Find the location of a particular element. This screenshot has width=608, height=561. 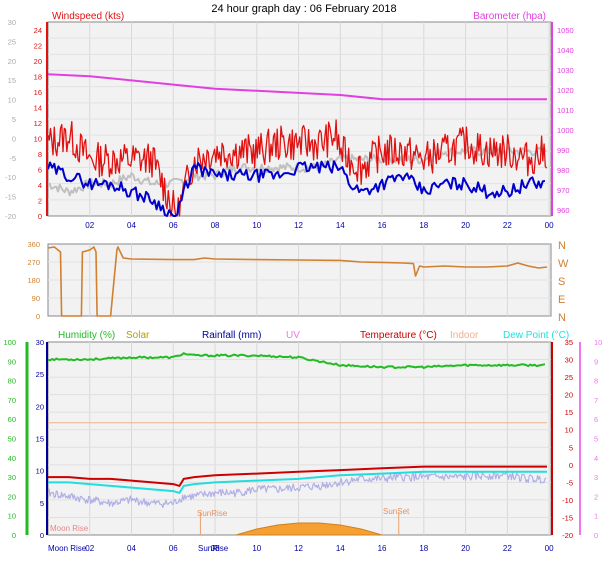

uv-tick-label: 5 is located at coordinates (596, 439).